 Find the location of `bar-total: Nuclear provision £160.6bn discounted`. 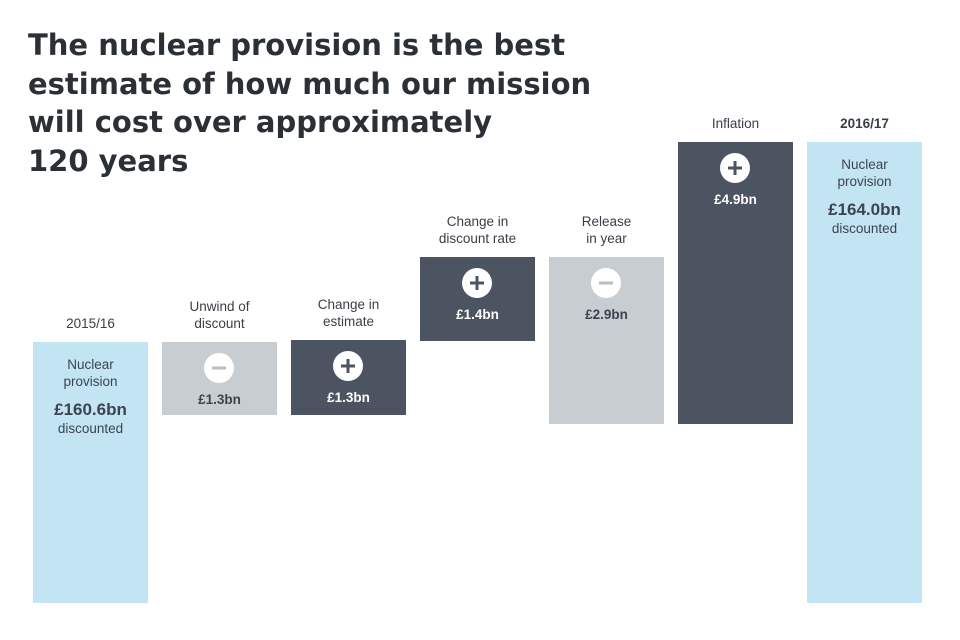

bar-total: Nuclear provision £160.6bn discounted is located at coordinates (90, 472).